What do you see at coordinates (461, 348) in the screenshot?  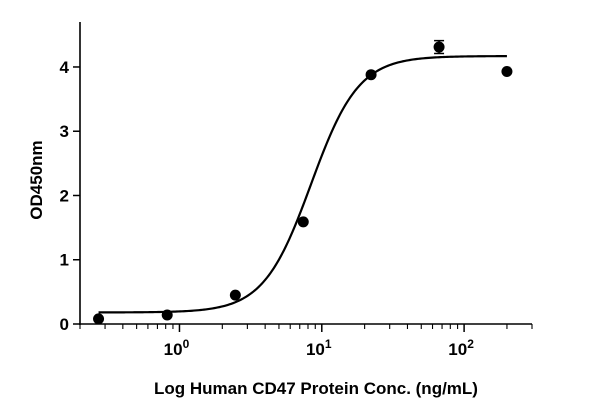 I see `x-tick-label: 10²` at bounding box center [461, 348].